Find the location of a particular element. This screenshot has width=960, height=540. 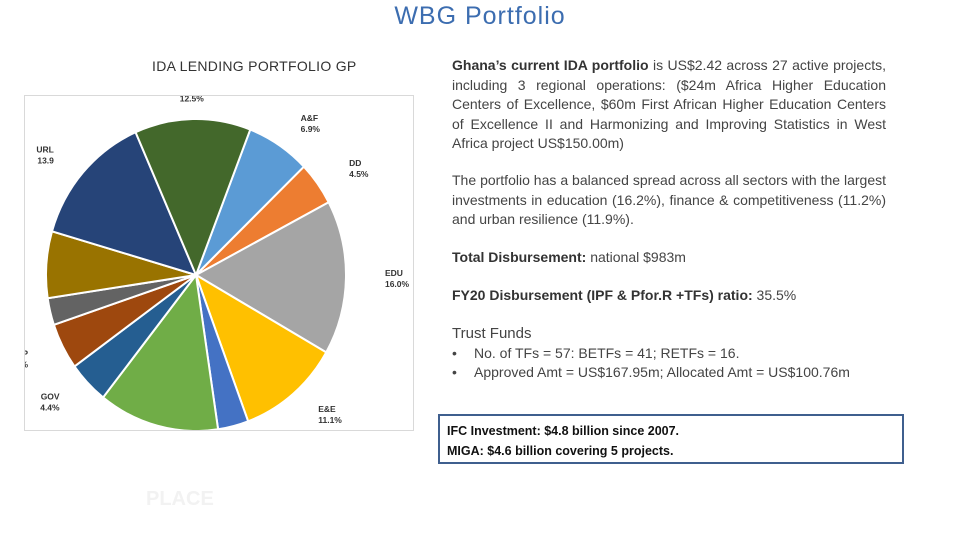

total-disbursement: Total Disbursement: national $983m is located at coordinates (669, 258).